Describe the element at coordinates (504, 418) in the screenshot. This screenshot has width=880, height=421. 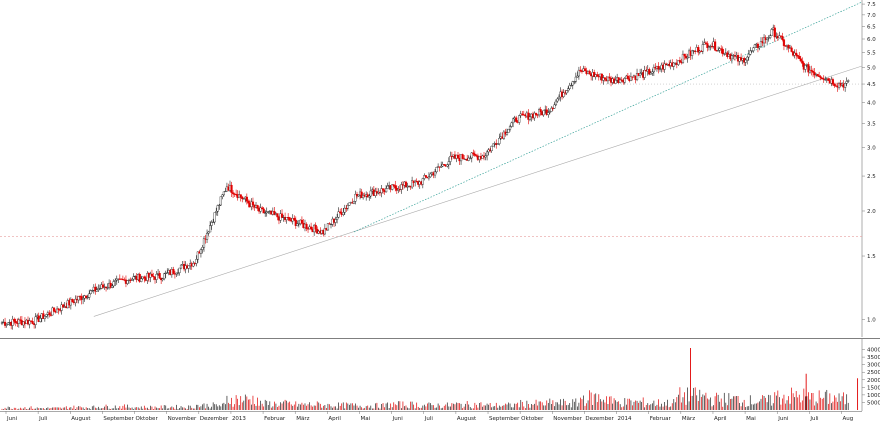
I see `x-tick-label: September` at that location.